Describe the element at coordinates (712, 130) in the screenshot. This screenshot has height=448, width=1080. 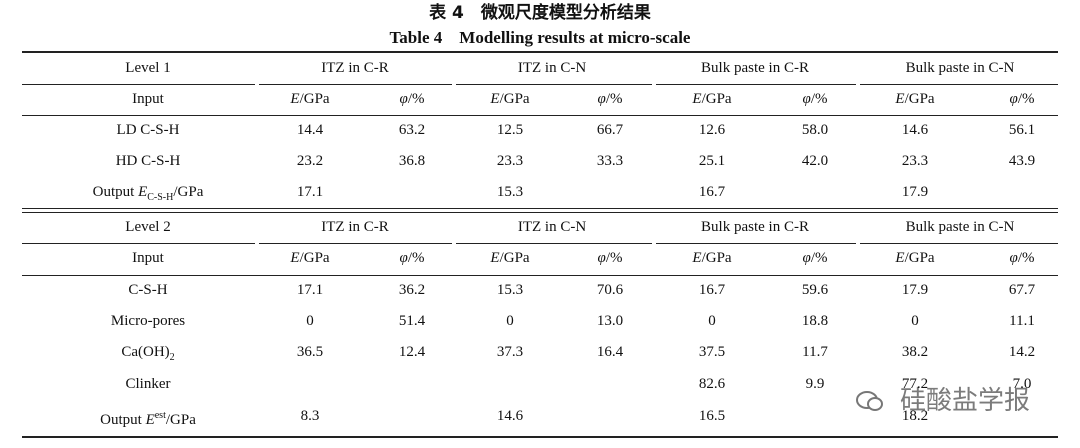
I see `cell: 12.6` at that location.